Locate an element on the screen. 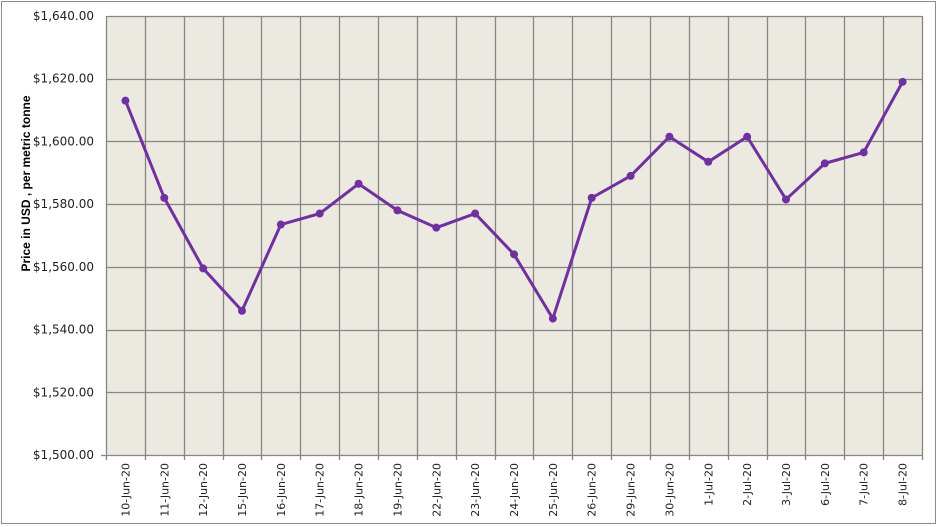  y-tick-label: $1,580.00 is located at coordinates (63, 204).